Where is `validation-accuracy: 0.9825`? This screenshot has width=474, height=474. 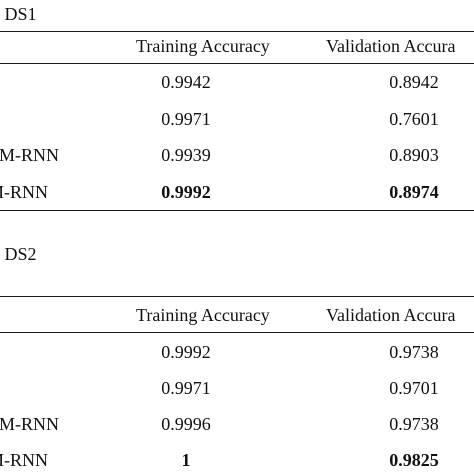 validation-accuracy: 0.9825 is located at coordinates (414, 460).